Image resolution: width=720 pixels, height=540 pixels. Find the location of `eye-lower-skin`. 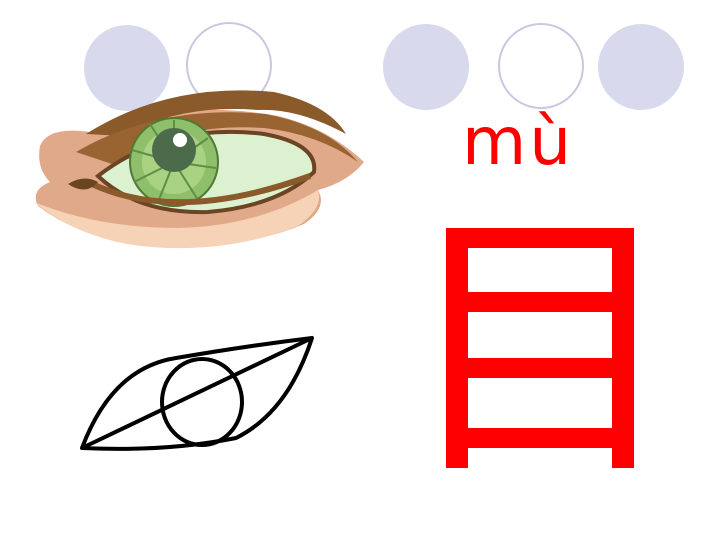

eye-lower-skin is located at coordinates (177, 219).